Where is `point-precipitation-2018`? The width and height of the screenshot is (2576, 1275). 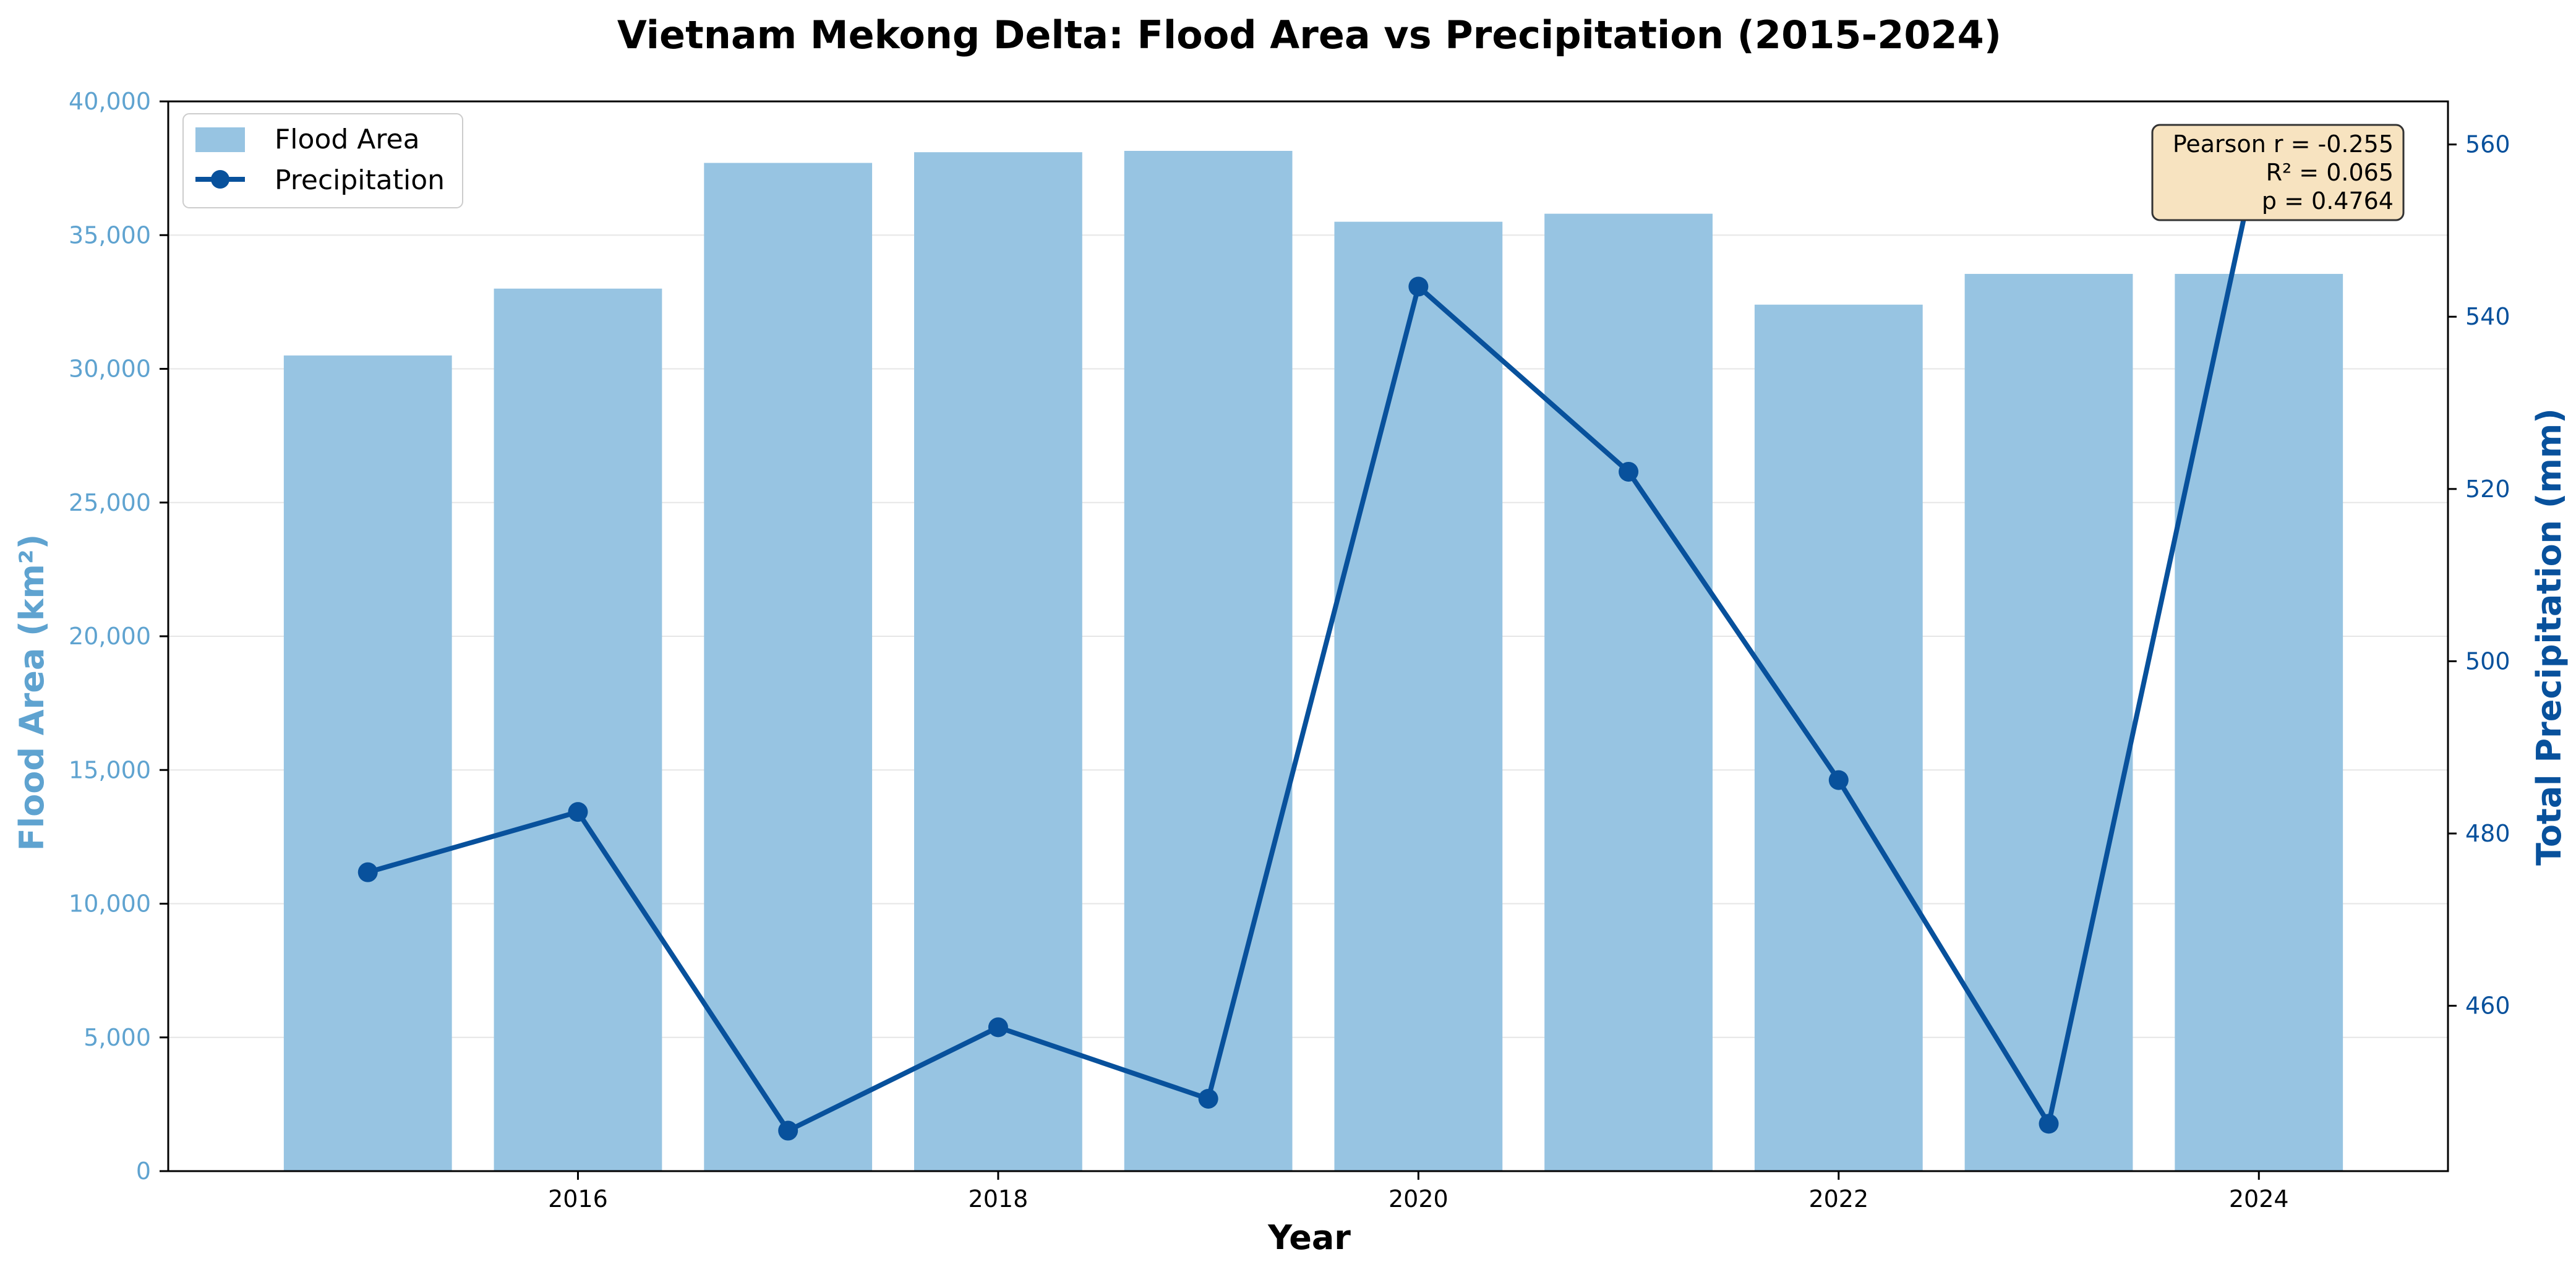
point-precipitation-2018 is located at coordinates (998, 1027).